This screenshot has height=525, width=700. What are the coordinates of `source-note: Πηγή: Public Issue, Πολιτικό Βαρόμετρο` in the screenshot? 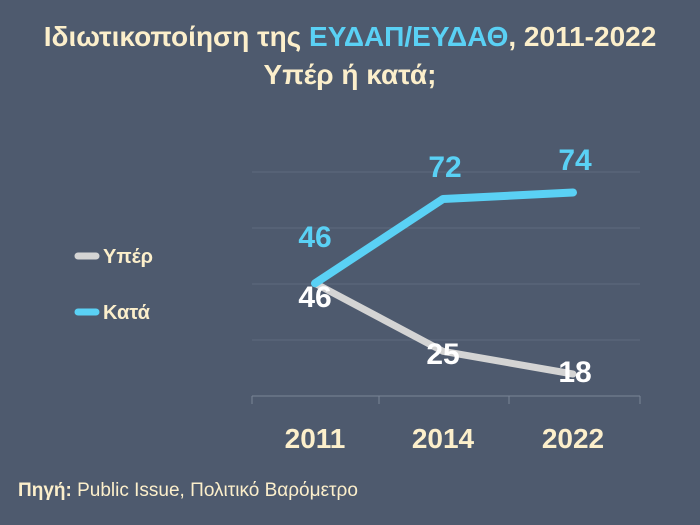 It's located at (188, 491).